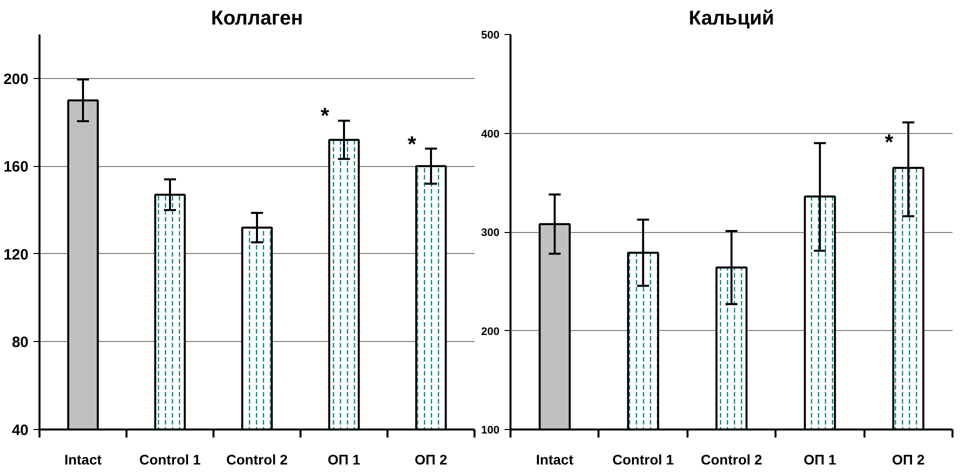  Describe the element at coordinates (490, 233) in the screenshot. I see `y-tick-label: 300` at that location.